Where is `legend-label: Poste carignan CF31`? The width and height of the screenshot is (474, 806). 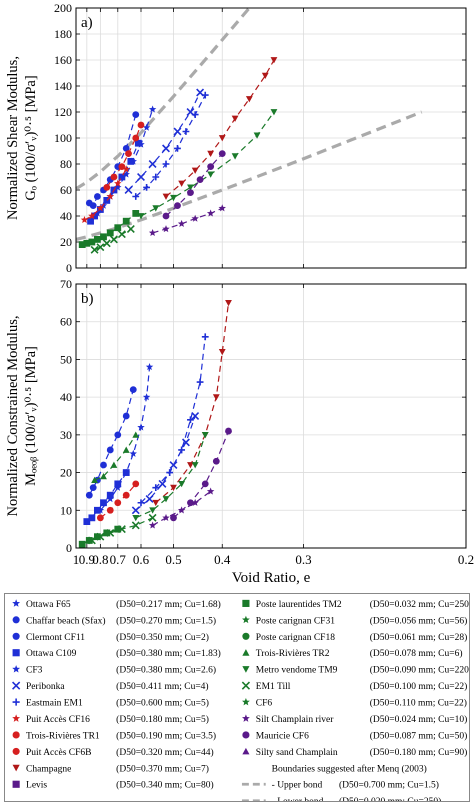 legend-label: Poste carignan CF31 is located at coordinates (295, 621).